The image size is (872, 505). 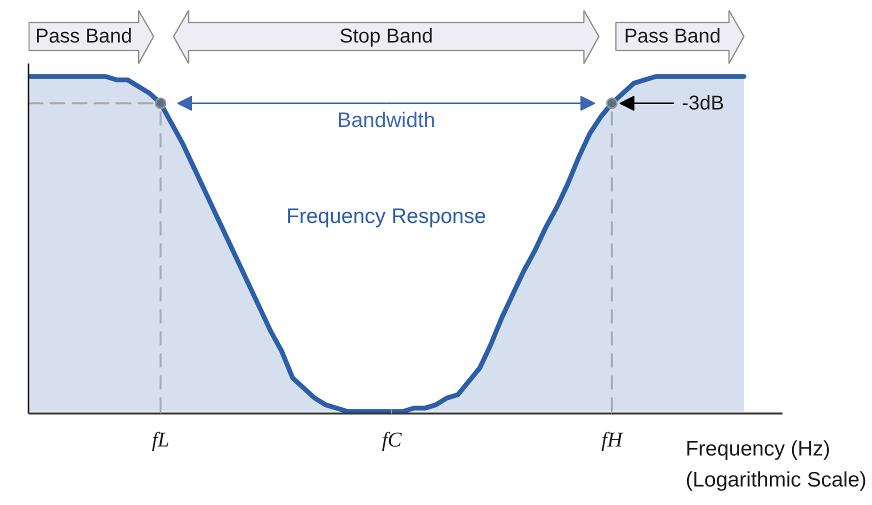 What do you see at coordinates (392, 440) in the screenshot?
I see `x-tick-label: fC` at bounding box center [392, 440].